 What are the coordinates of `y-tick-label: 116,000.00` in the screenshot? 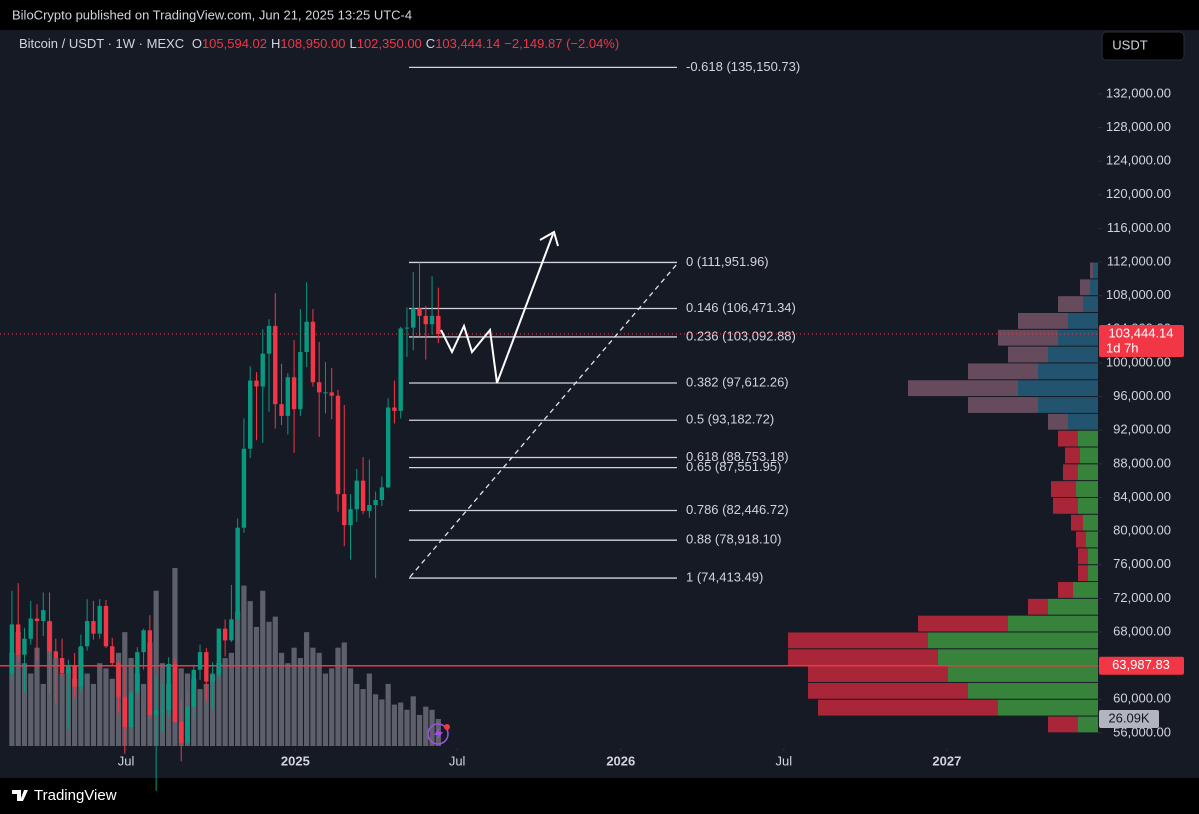 It's located at (1139, 227).